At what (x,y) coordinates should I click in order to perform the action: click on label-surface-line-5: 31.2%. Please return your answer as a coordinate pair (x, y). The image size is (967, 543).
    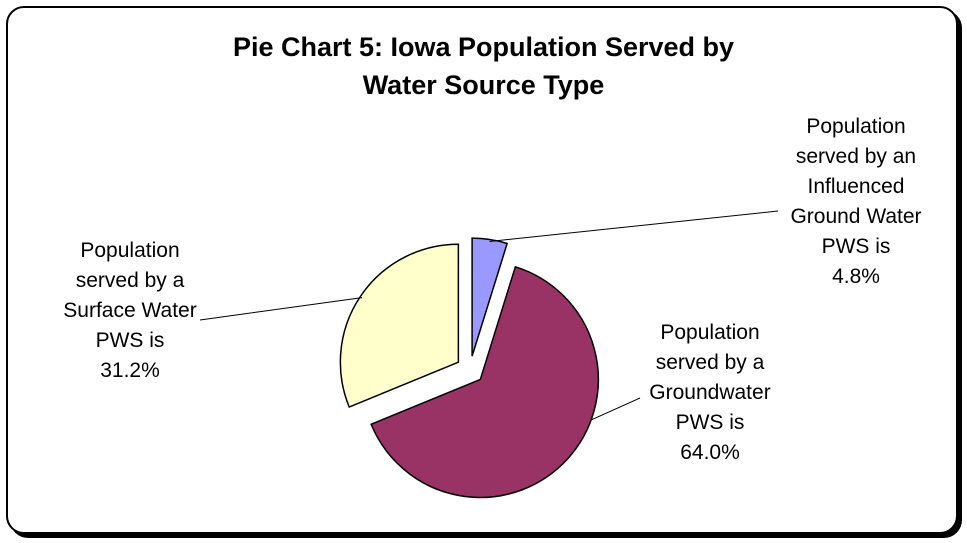
    Looking at the image, I should click on (130, 370).